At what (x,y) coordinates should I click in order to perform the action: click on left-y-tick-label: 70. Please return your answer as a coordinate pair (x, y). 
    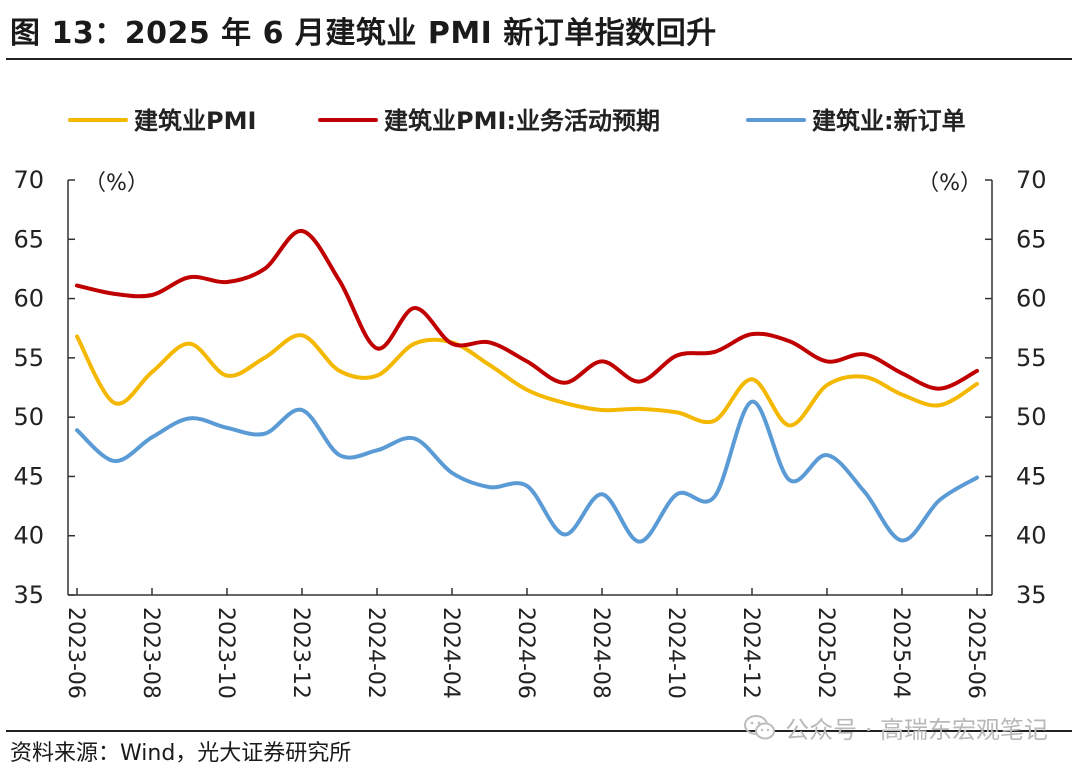
    Looking at the image, I should click on (28, 180).